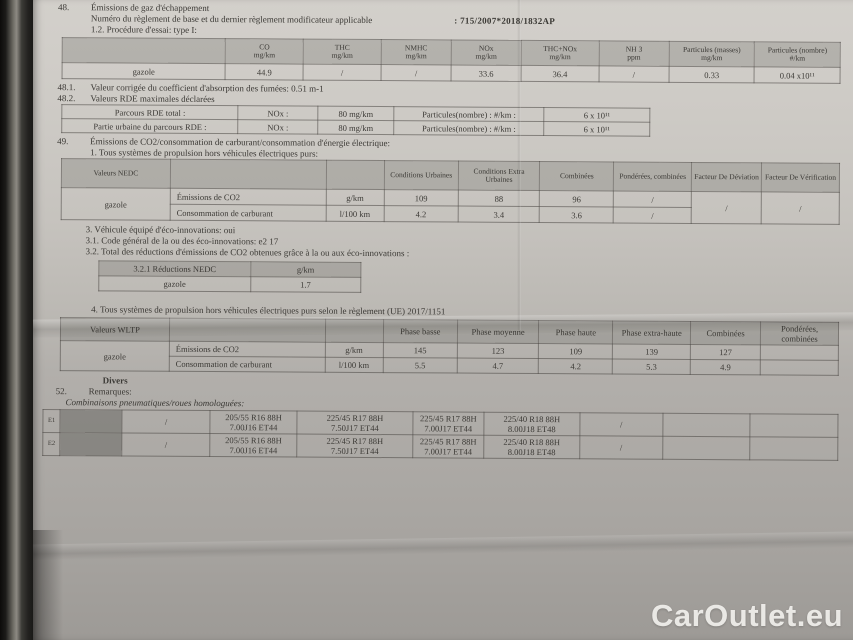 The image size is (853, 640). Describe the element at coordinates (342, 52) in the screenshot. I see `header-cell: THC mg/km` at that location.